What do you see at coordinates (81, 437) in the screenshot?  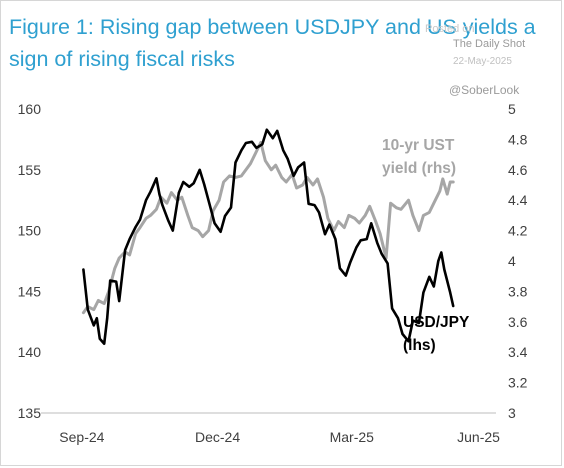 I see `x-tick-label: Sep-24` at bounding box center [81, 437].